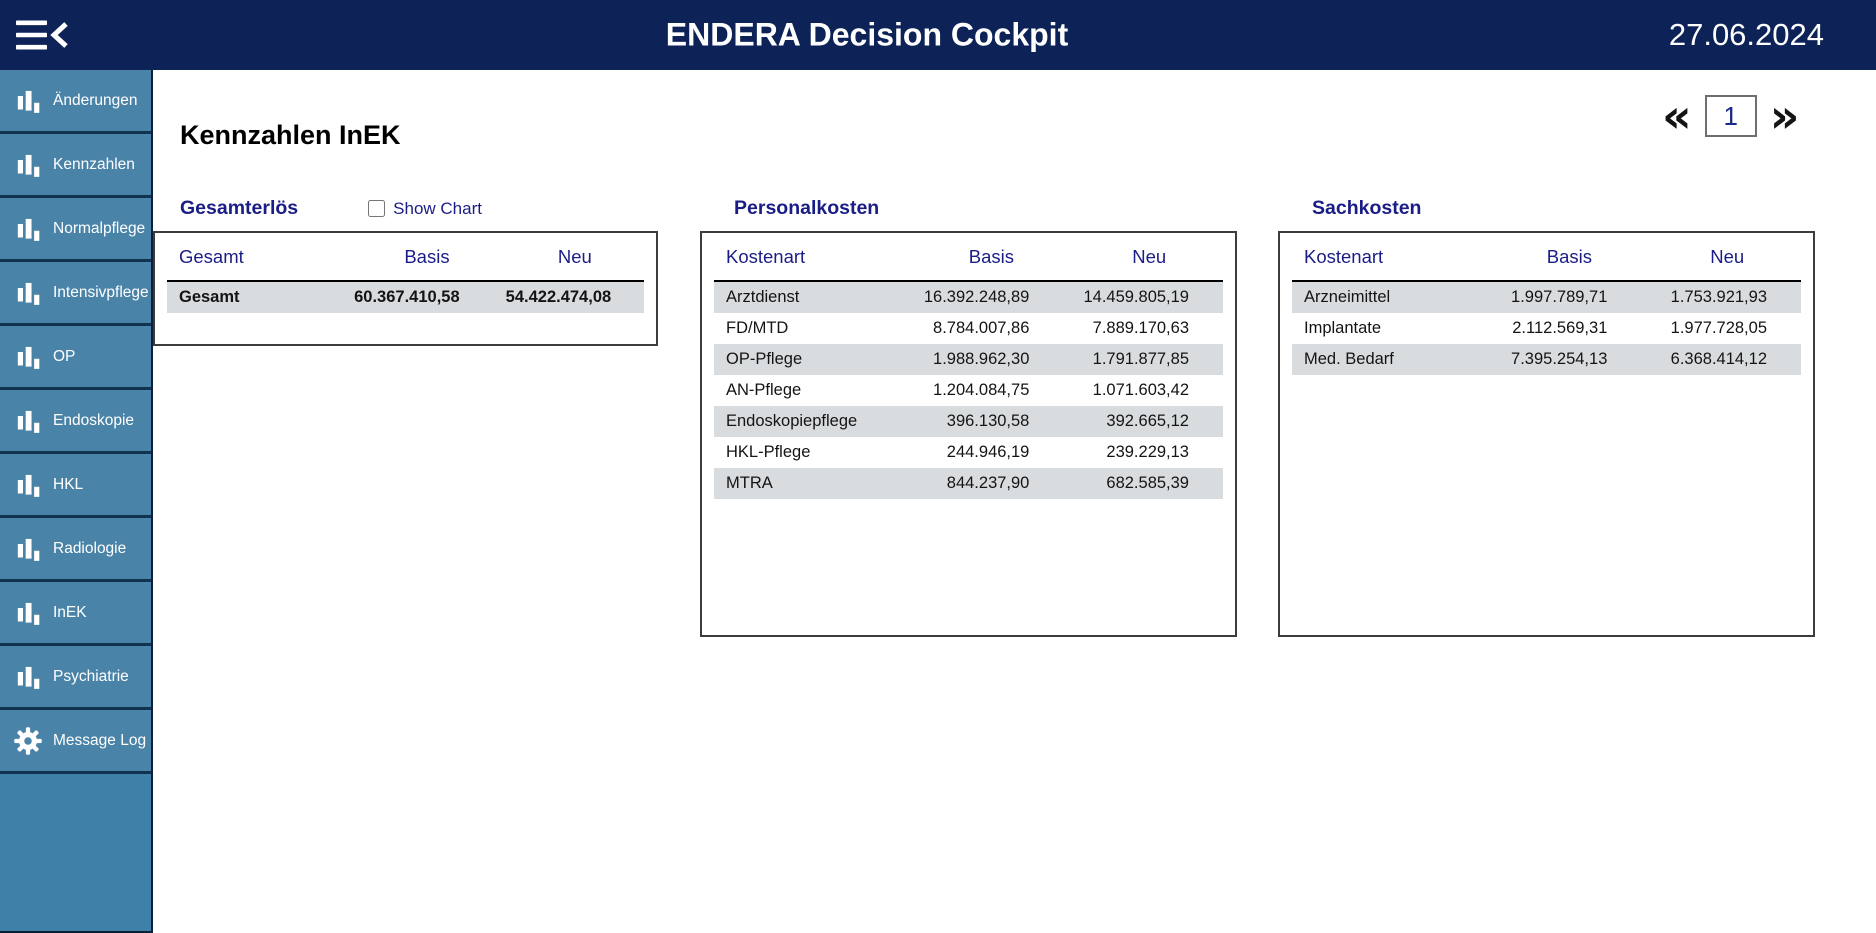  What do you see at coordinates (1677, 116) in the screenshot?
I see `prev-page-button: «` at bounding box center [1677, 116].